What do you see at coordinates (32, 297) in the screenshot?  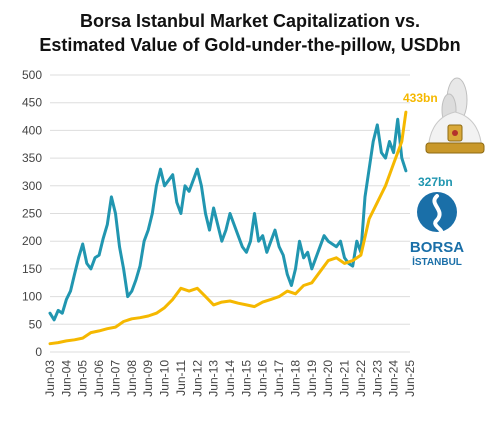 I see `y-tick-label: 100` at bounding box center [32, 297].